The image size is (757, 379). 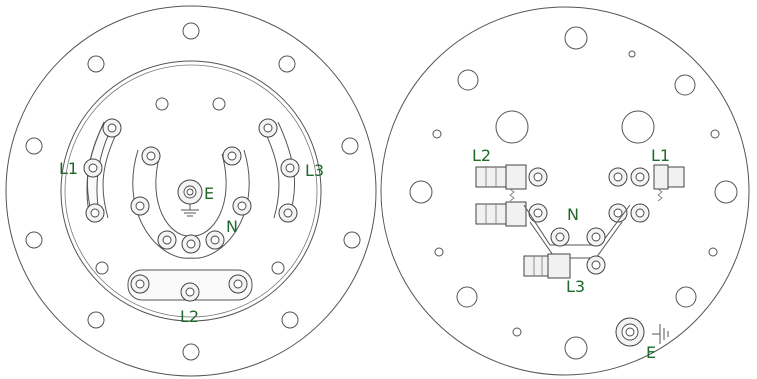 What do you see at coordinates (68, 168) in the screenshot?
I see `left-label-l1: L1` at bounding box center [68, 168].